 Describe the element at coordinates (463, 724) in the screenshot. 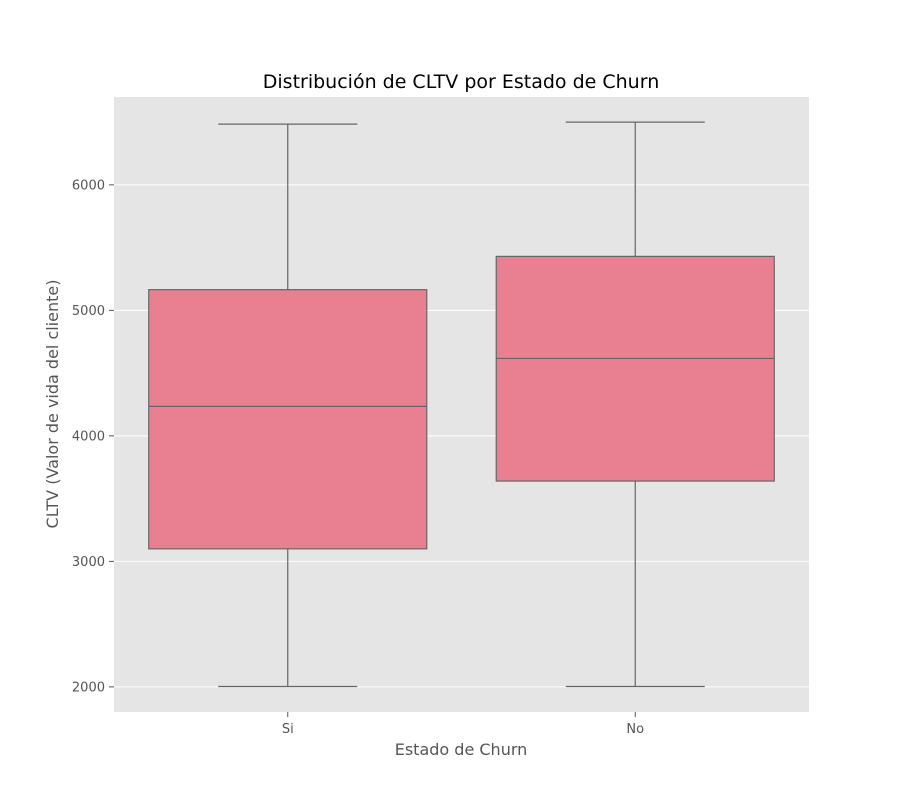

I see `x-axis-ticks: Si No` at that location.